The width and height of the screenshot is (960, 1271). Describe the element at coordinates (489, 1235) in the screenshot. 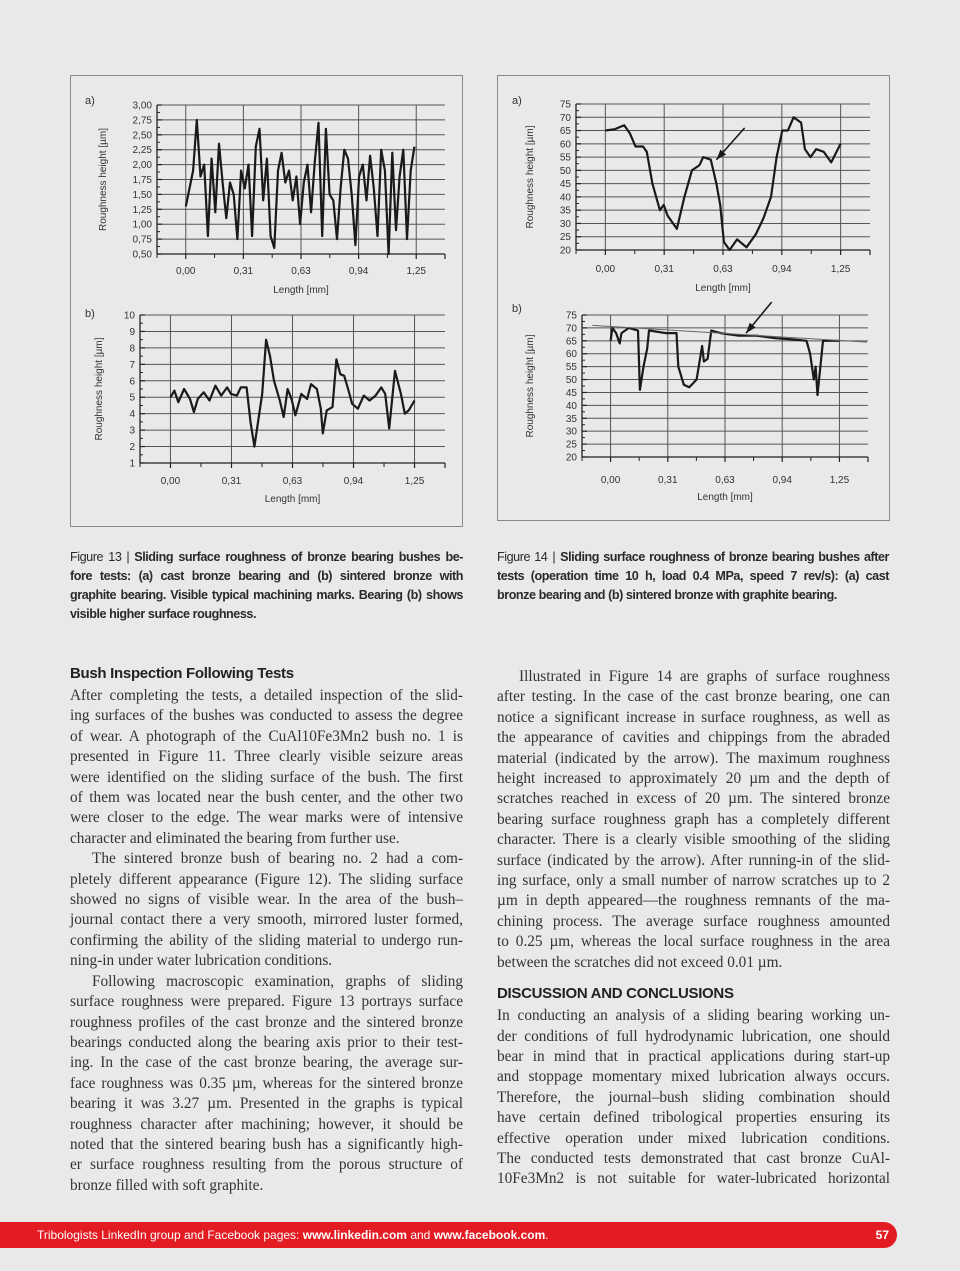

I see `facebook-link: www.facebook.com` at that location.